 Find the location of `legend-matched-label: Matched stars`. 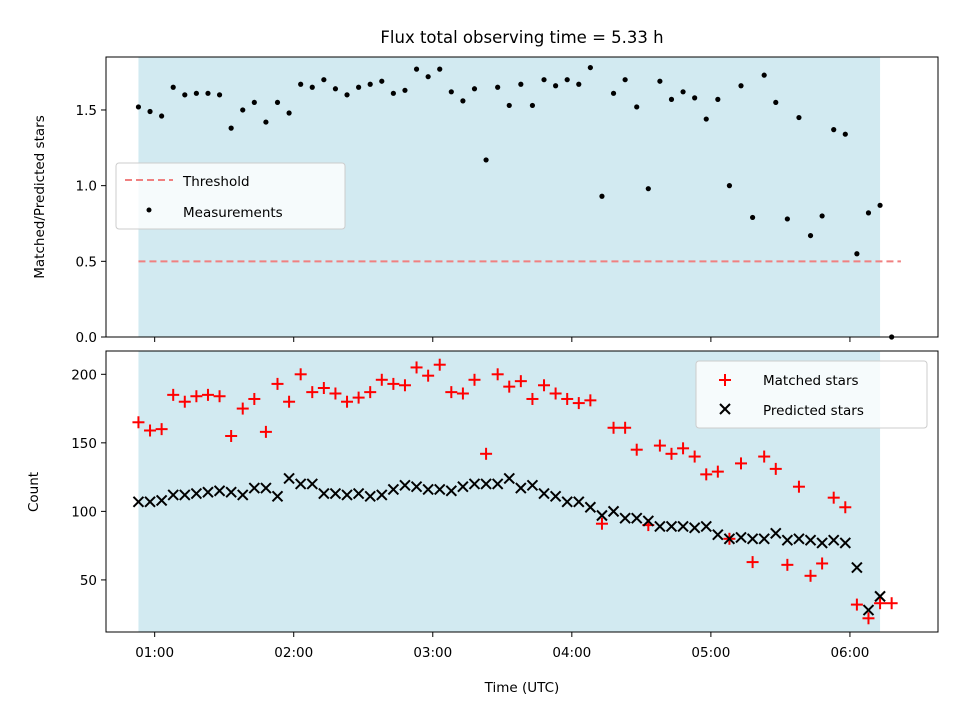

legend-matched-label: Matched stars is located at coordinates (811, 381).